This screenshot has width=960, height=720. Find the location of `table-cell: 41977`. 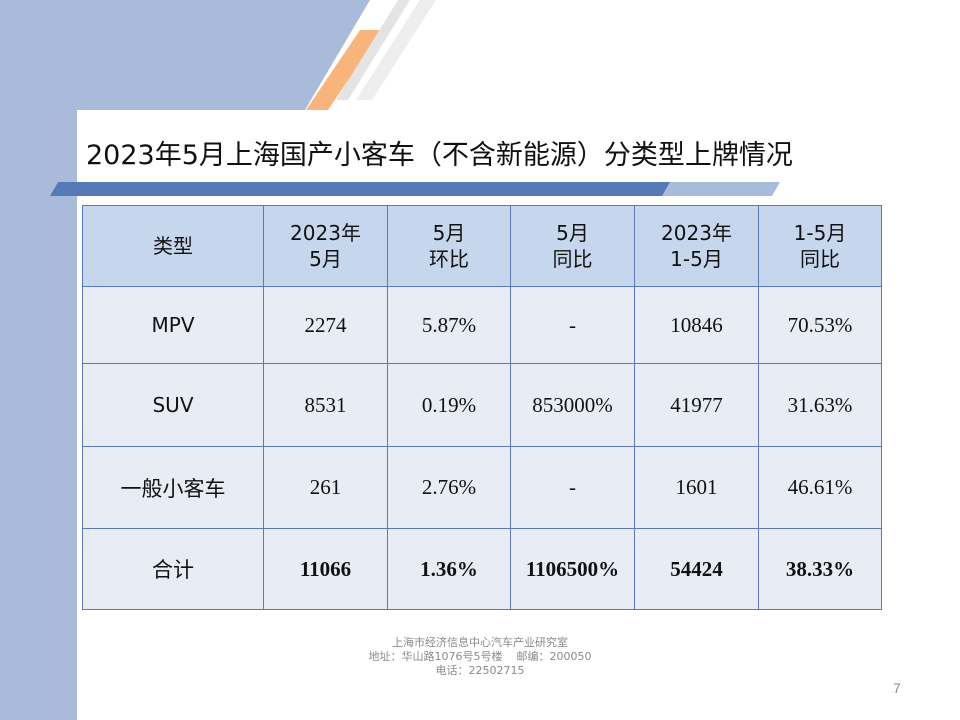

table-cell: 41977 is located at coordinates (696, 405).